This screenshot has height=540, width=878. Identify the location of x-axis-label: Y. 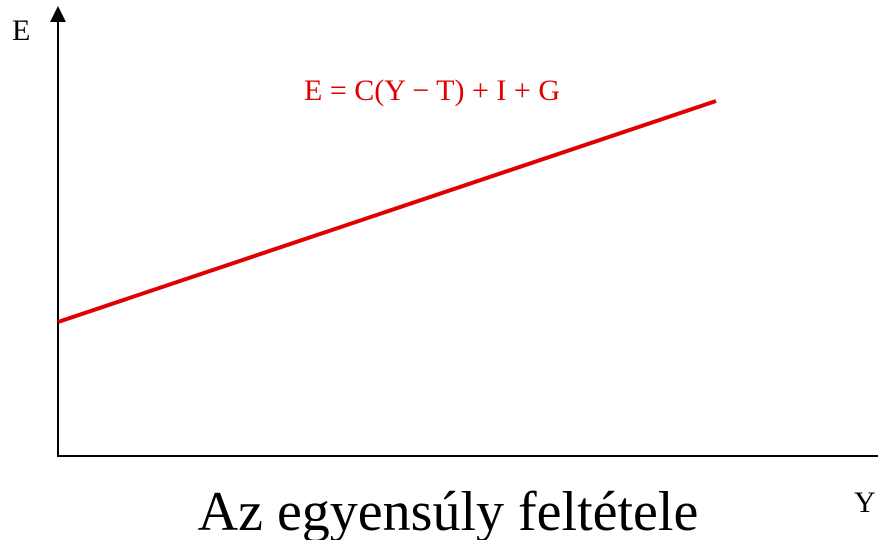
(865, 502).